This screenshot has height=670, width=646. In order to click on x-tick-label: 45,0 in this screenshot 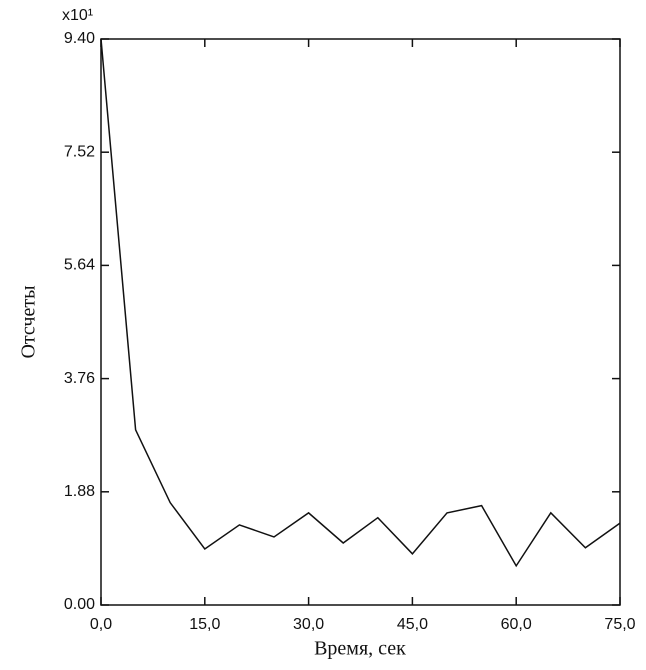, I will do `click(412, 624)`.